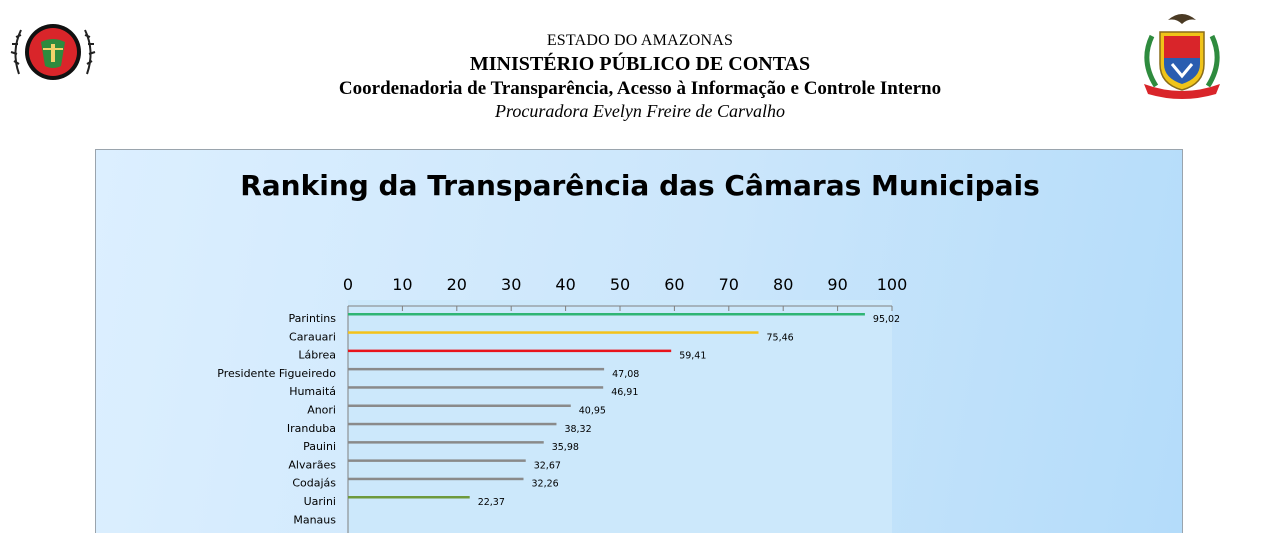 The height and width of the screenshot is (533, 1280). I want to click on data-label: 59,41, so click(692, 356).